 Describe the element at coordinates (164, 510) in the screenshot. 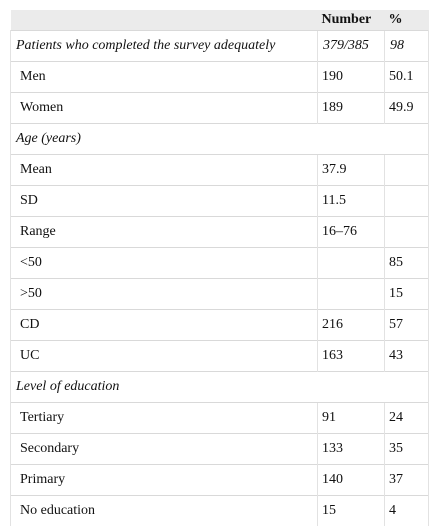

I see `row-label: No education` at that location.